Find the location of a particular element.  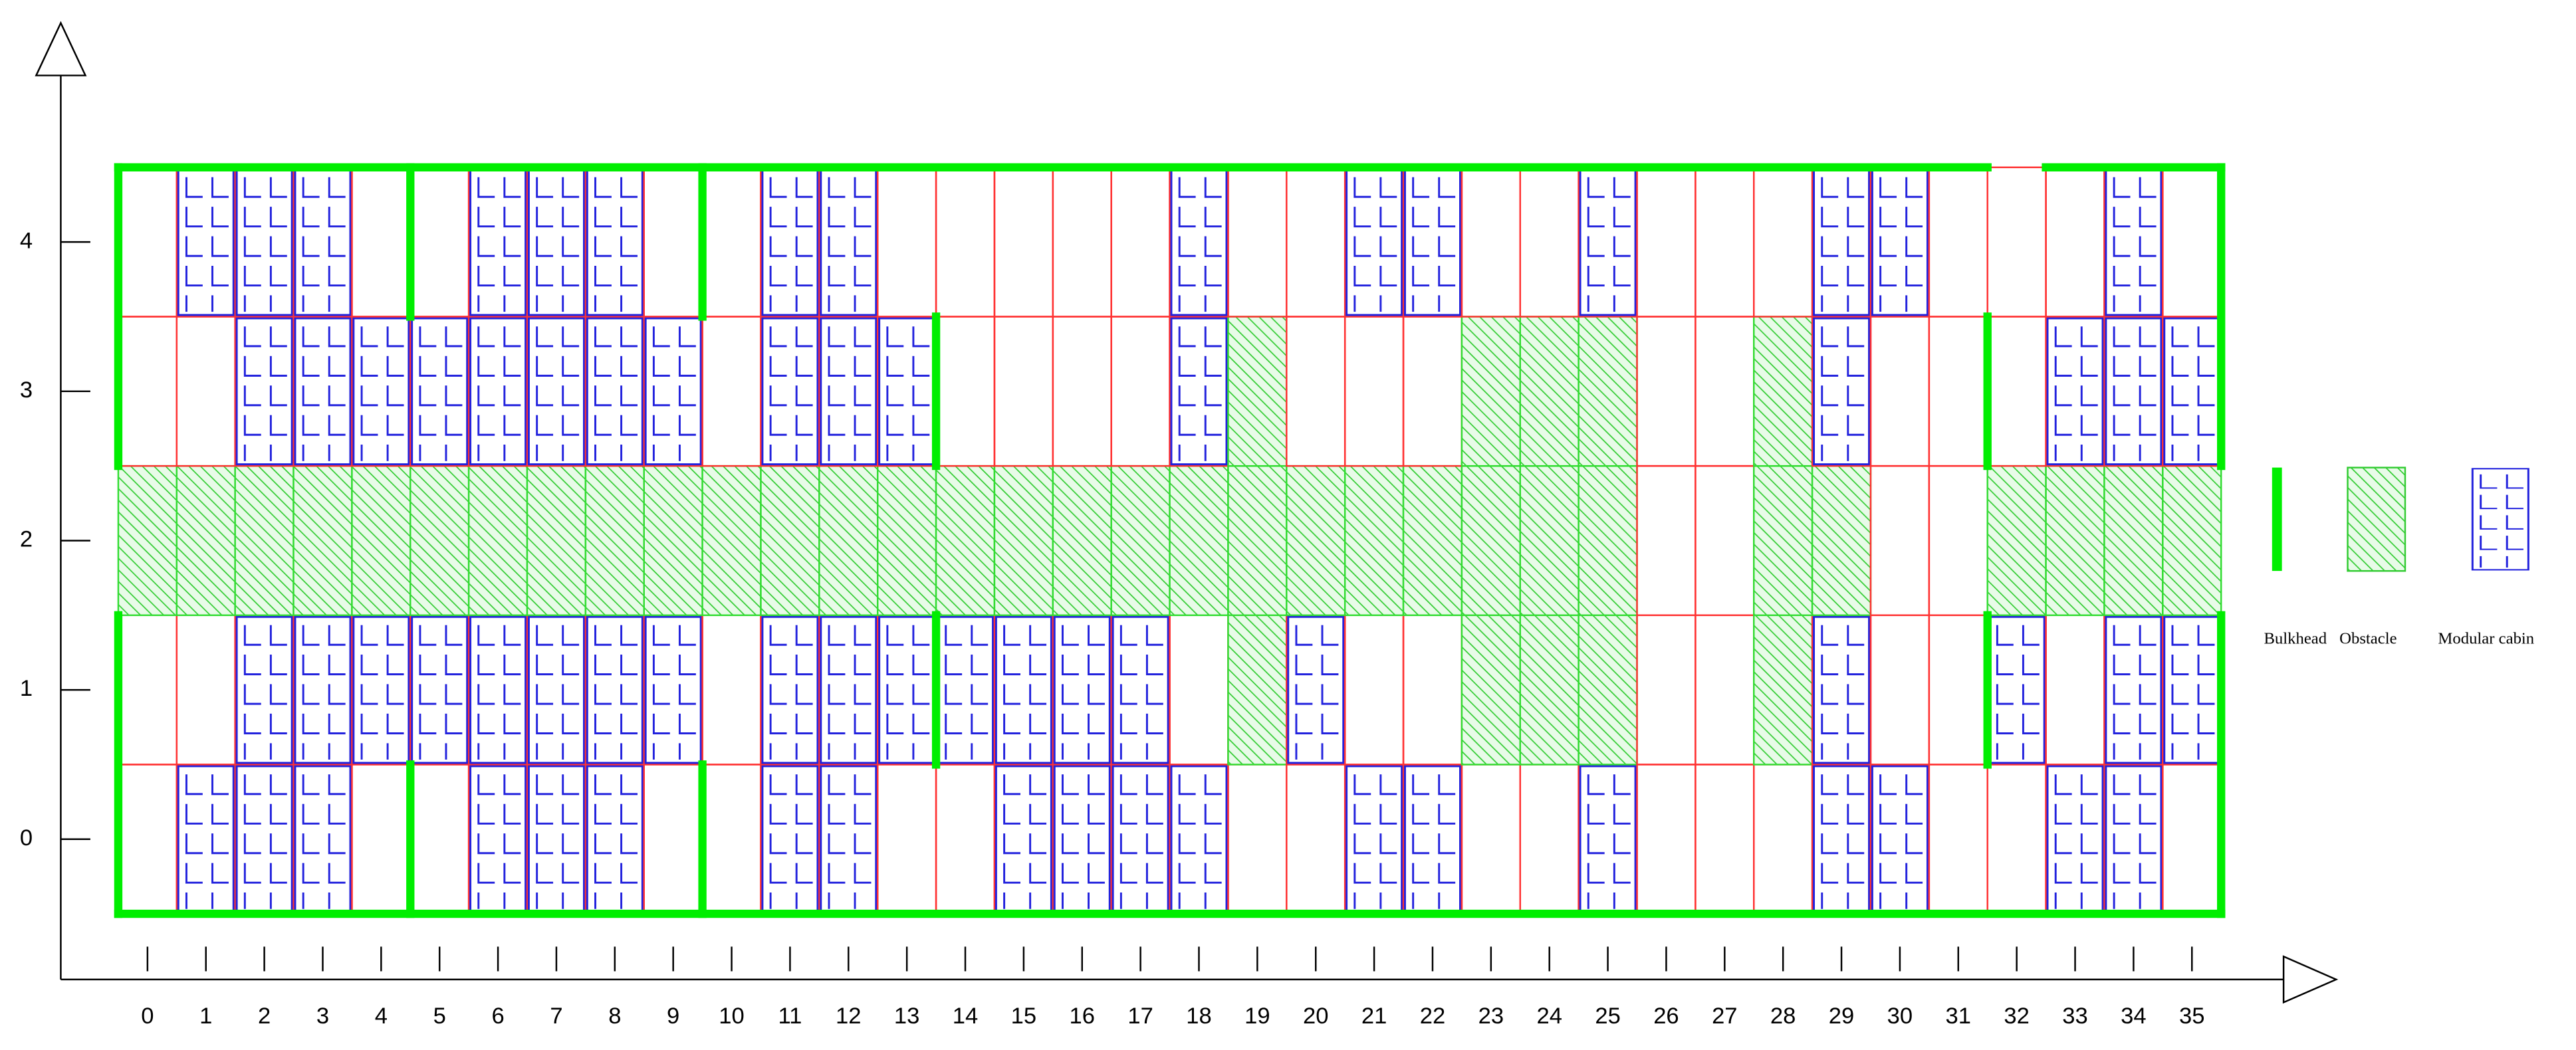

x-tick-label: 15 is located at coordinates (1023, 1016).